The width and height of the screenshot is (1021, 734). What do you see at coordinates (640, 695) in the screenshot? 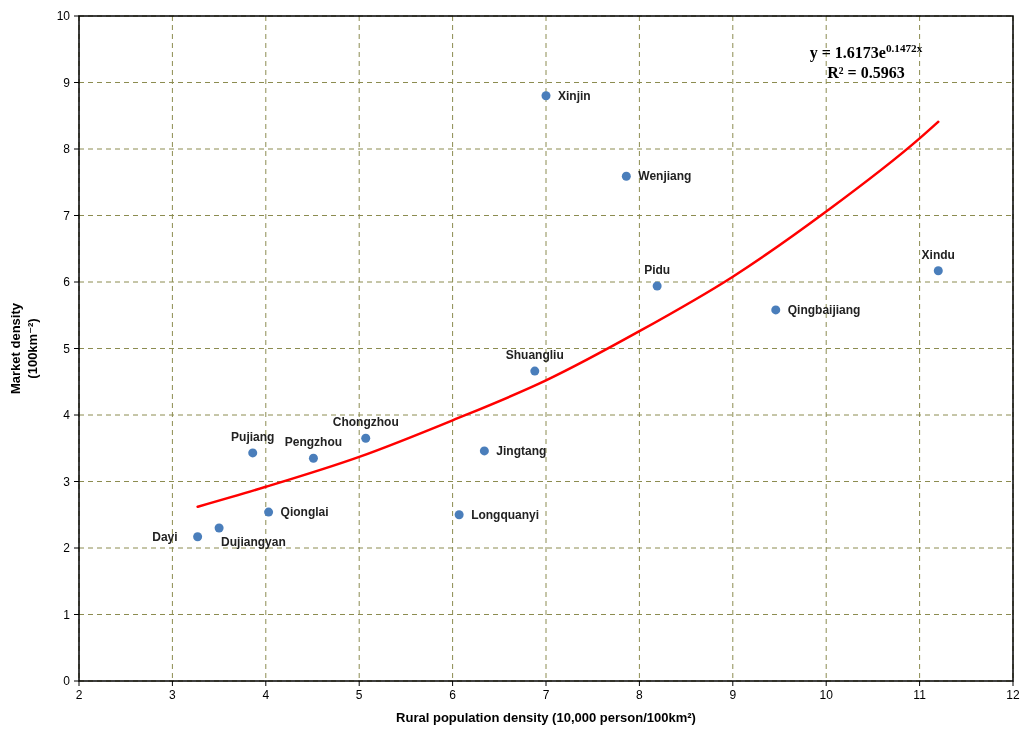
I see `x-tick-label: 8` at bounding box center [640, 695].